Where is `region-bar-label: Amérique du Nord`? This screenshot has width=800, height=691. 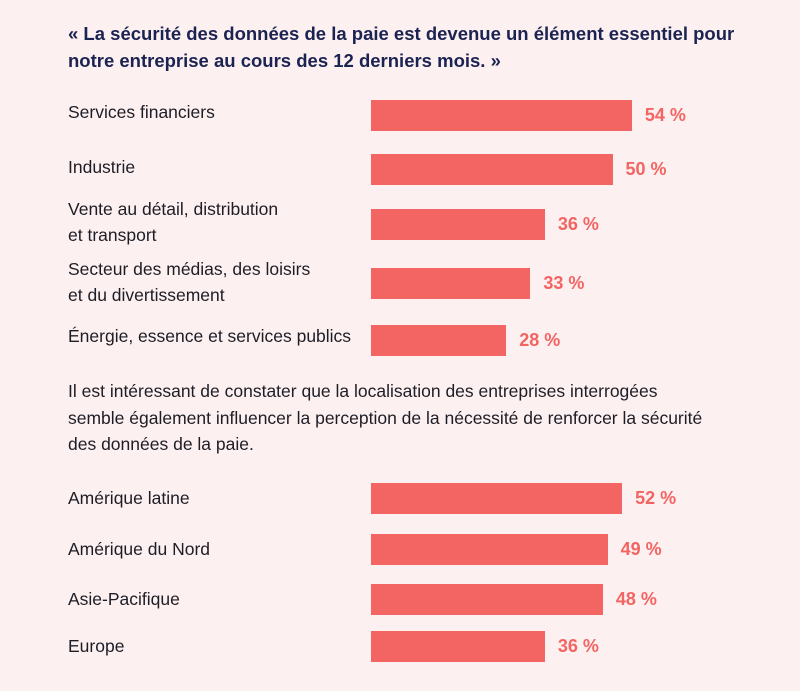
region-bar-label: Amérique du Nord is located at coordinates (139, 549).